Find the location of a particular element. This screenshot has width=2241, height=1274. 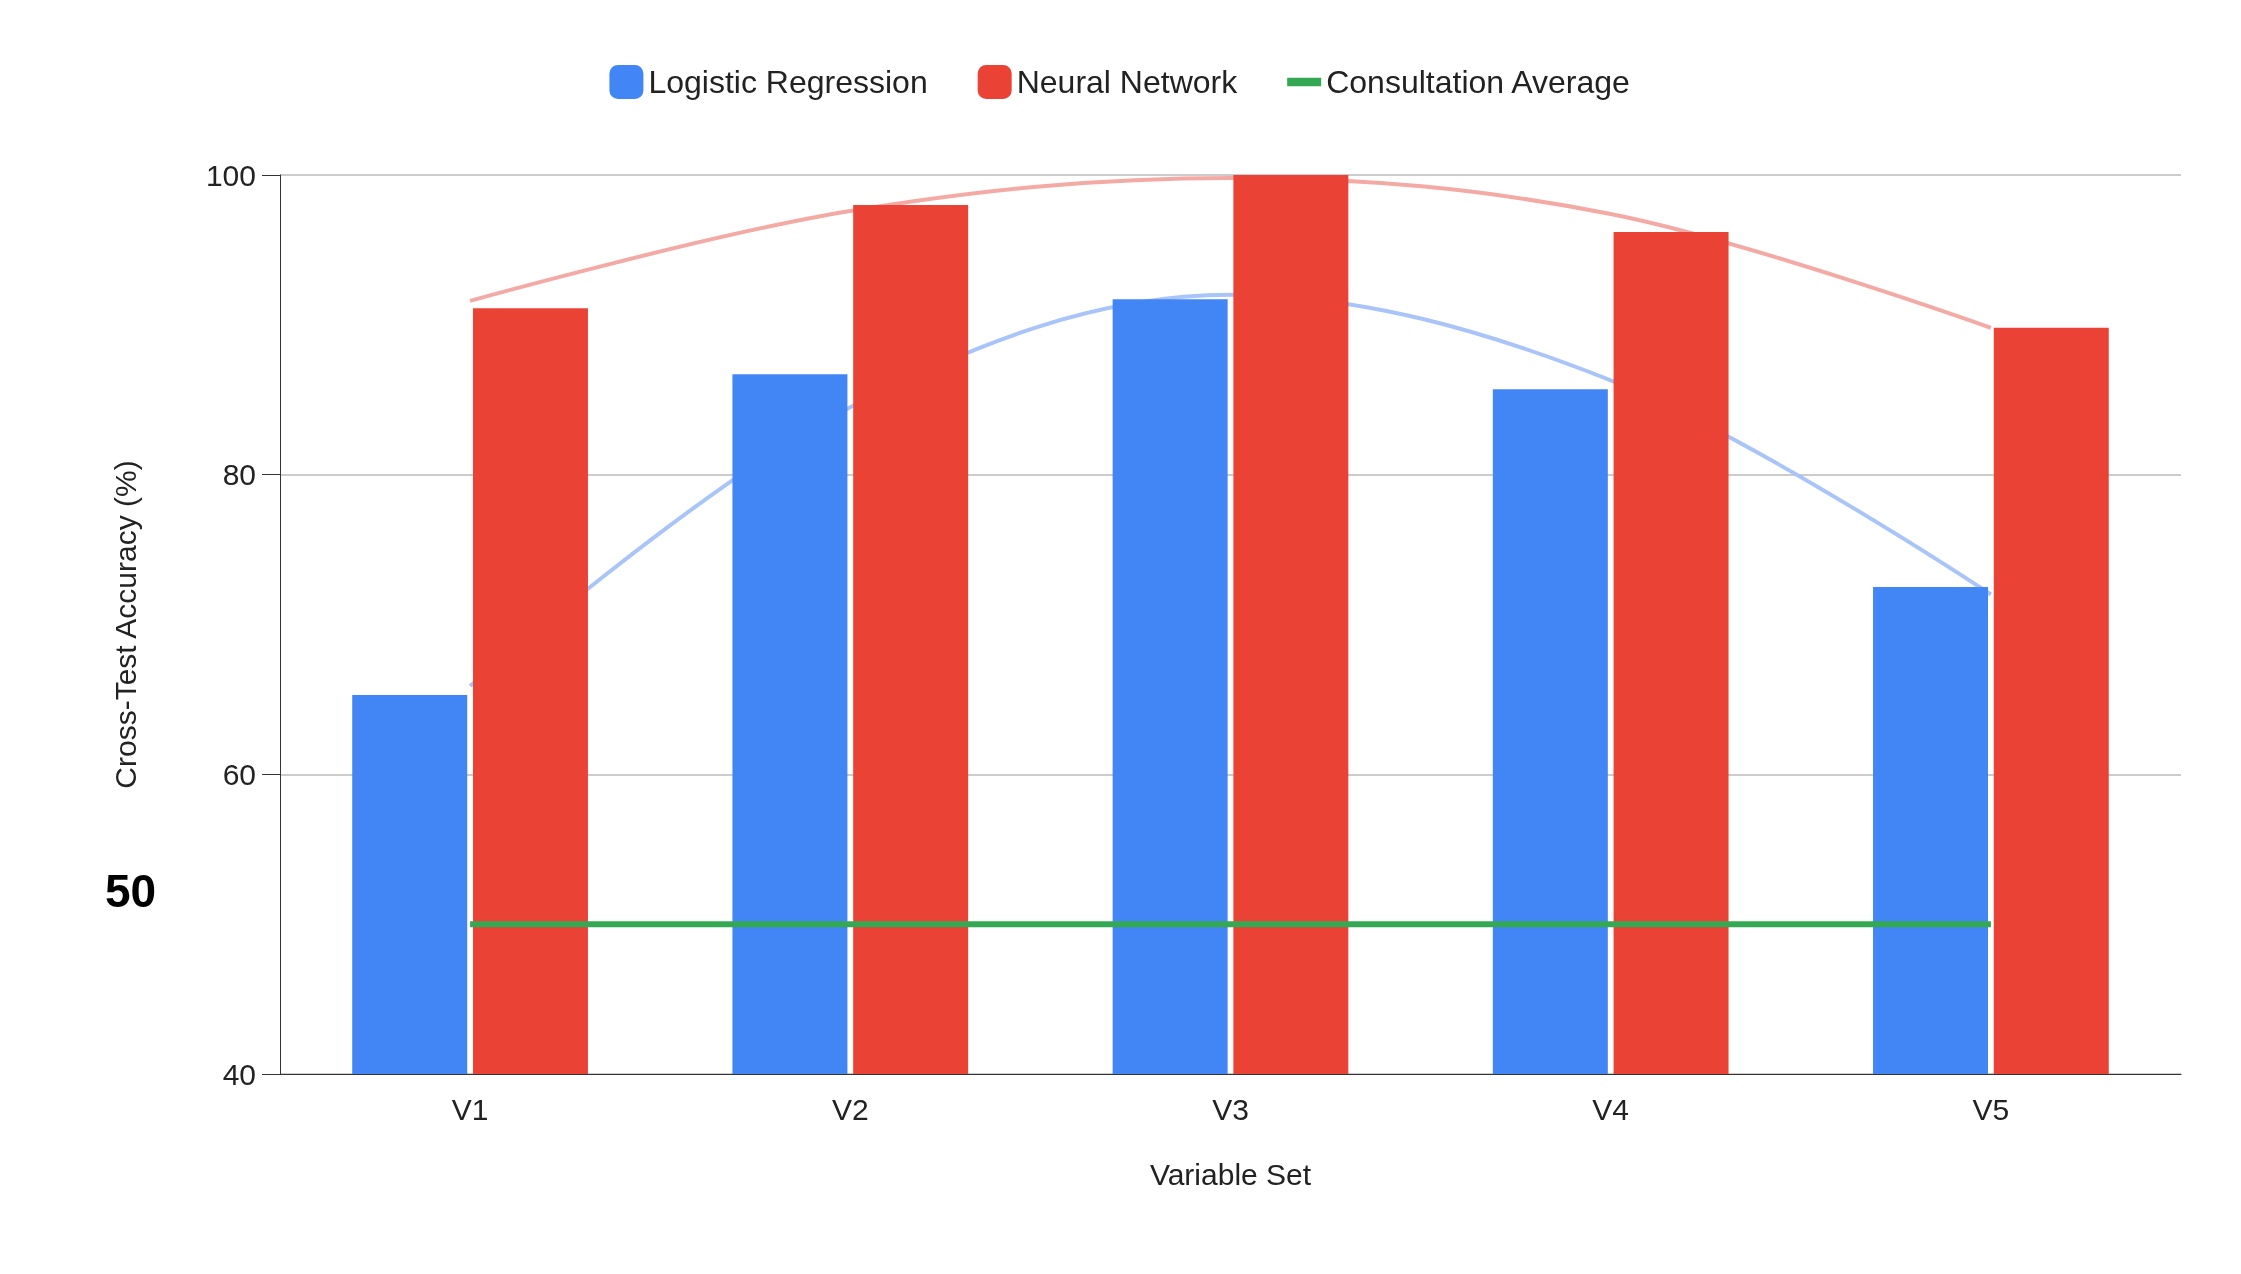

y-tick-label: 60 is located at coordinates (239, 774).